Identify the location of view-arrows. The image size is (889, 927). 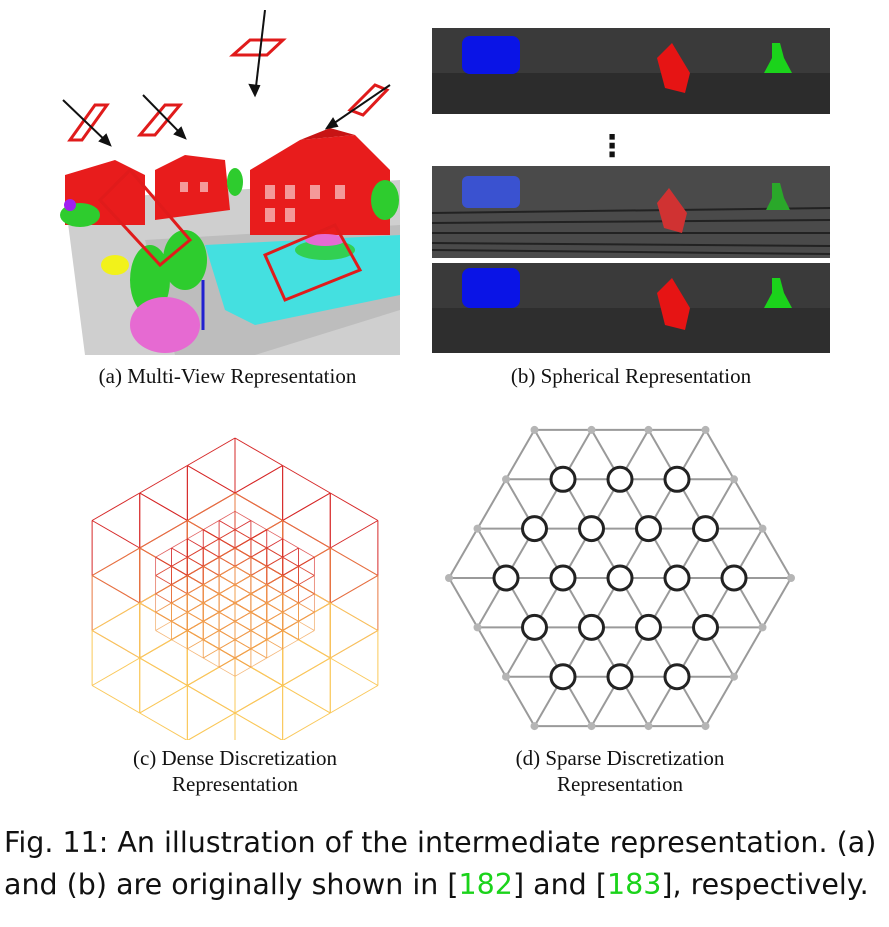
(226, 78).